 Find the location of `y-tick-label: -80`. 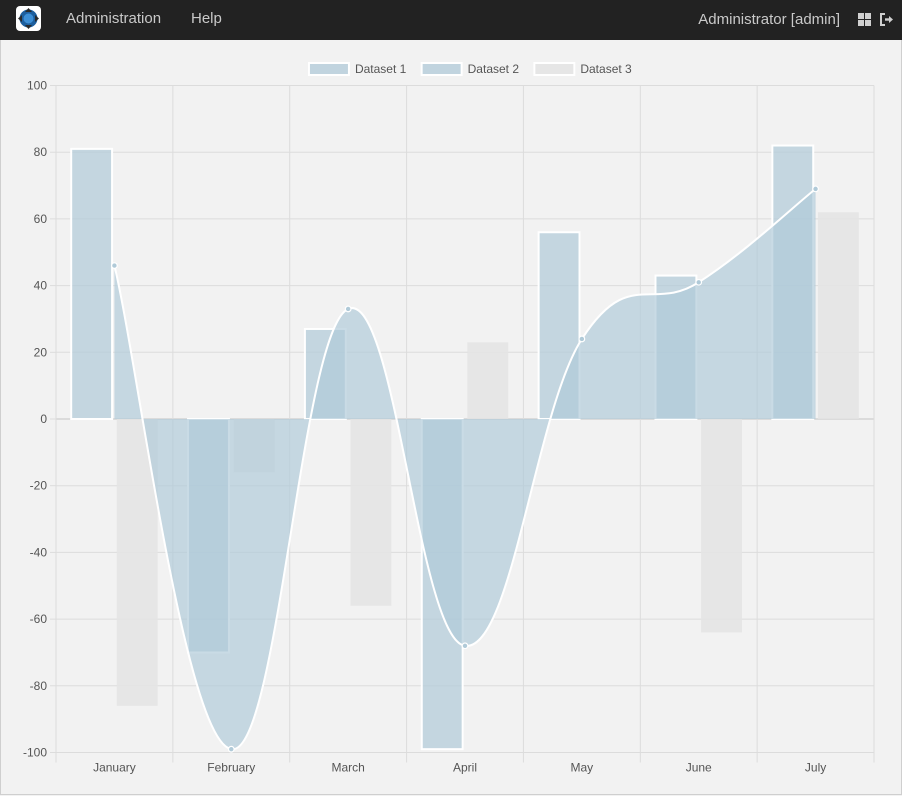

y-tick-label: -80 is located at coordinates (39, 686).